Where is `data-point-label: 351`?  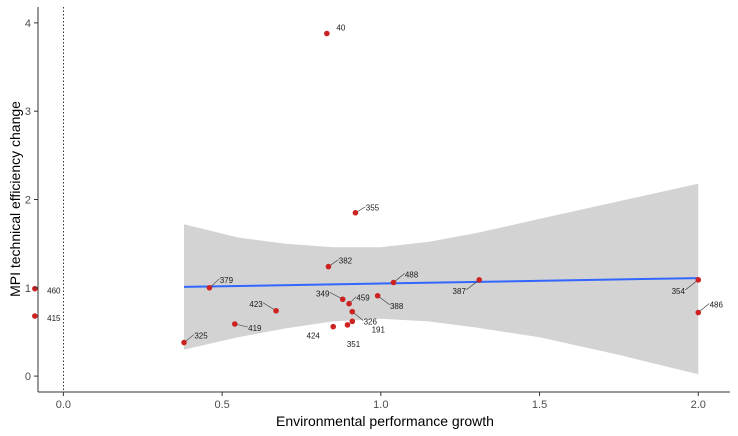 data-point-label: 351 is located at coordinates (354, 344).